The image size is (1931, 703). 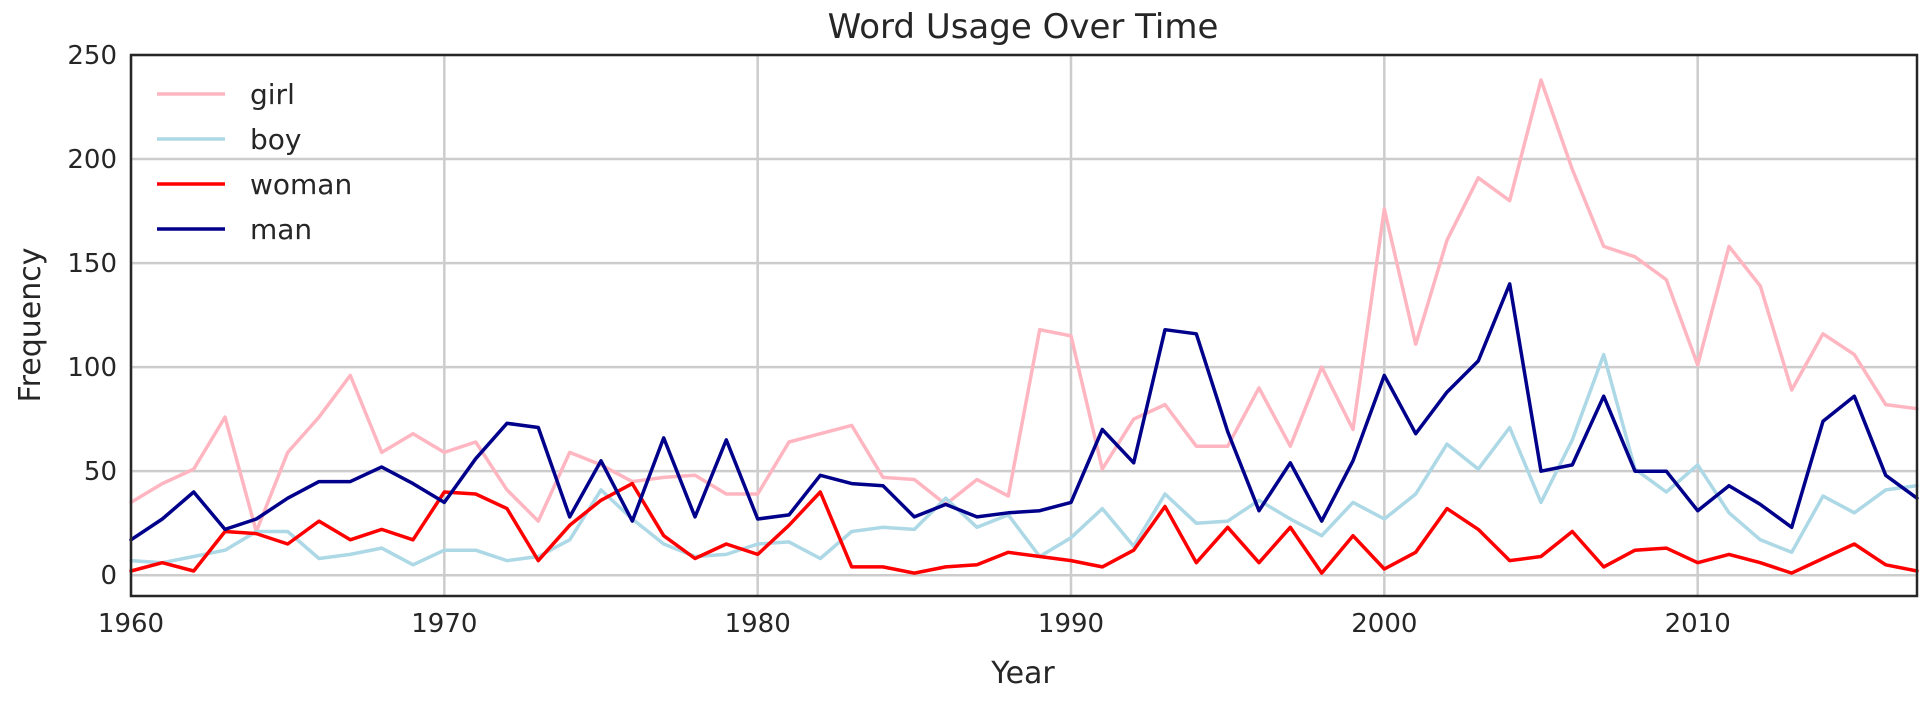 I want to click on x-tick-labels: 1960 1970 1980 1990 2000 2010, so click(x=914, y=624).